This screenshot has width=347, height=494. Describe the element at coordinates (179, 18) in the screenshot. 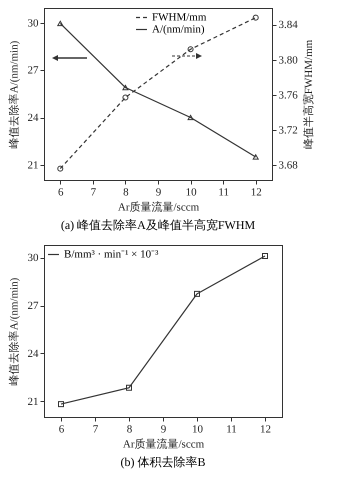

I see `legend-label: FWHM/mm` at that location.